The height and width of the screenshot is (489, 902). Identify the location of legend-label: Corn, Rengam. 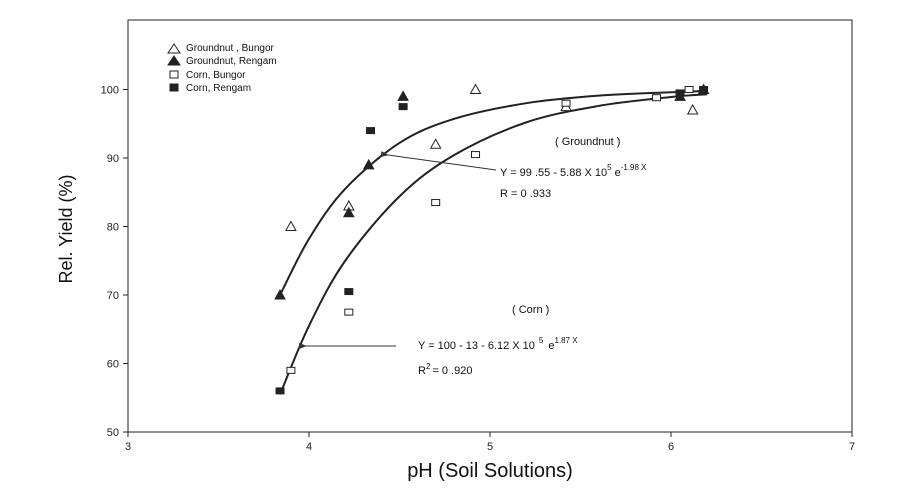
(218, 88).